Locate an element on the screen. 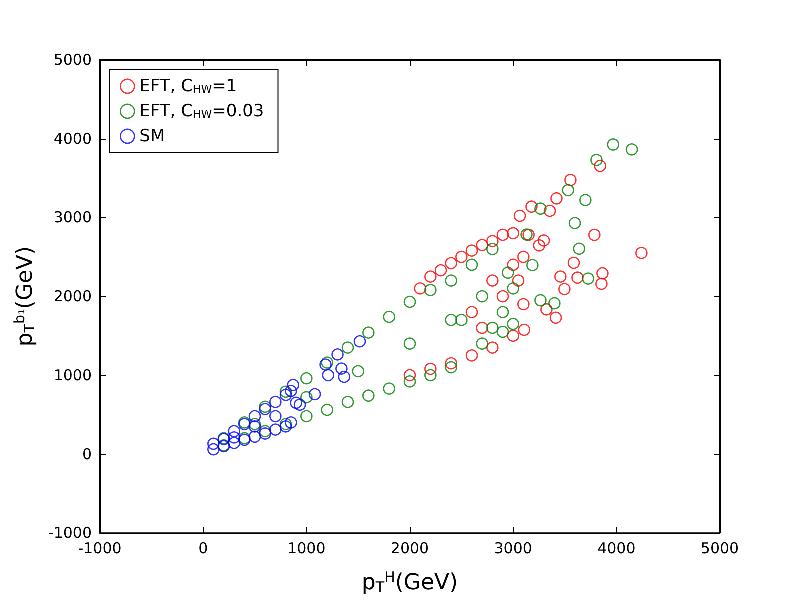 The width and height of the screenshot is (800, 600). y-tick-label: 0 is located at coordinates (87, 454).